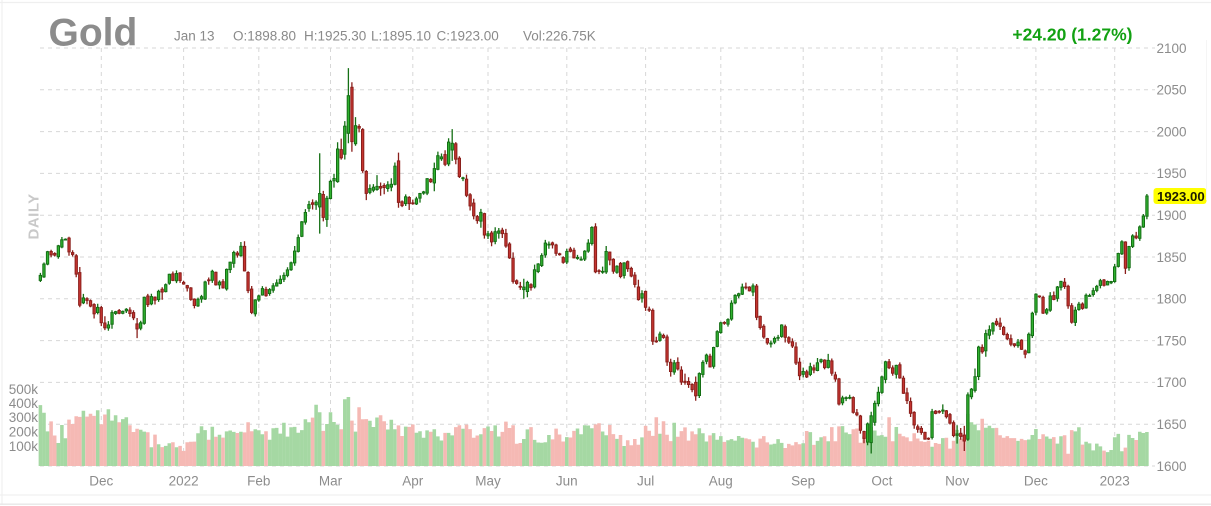 Image resolution: width=1211 pixels, height=506 pixels. Describe the element at coordinates (335, 36) in the screenshot. I see `svg-text: H:1925.30` at that location.